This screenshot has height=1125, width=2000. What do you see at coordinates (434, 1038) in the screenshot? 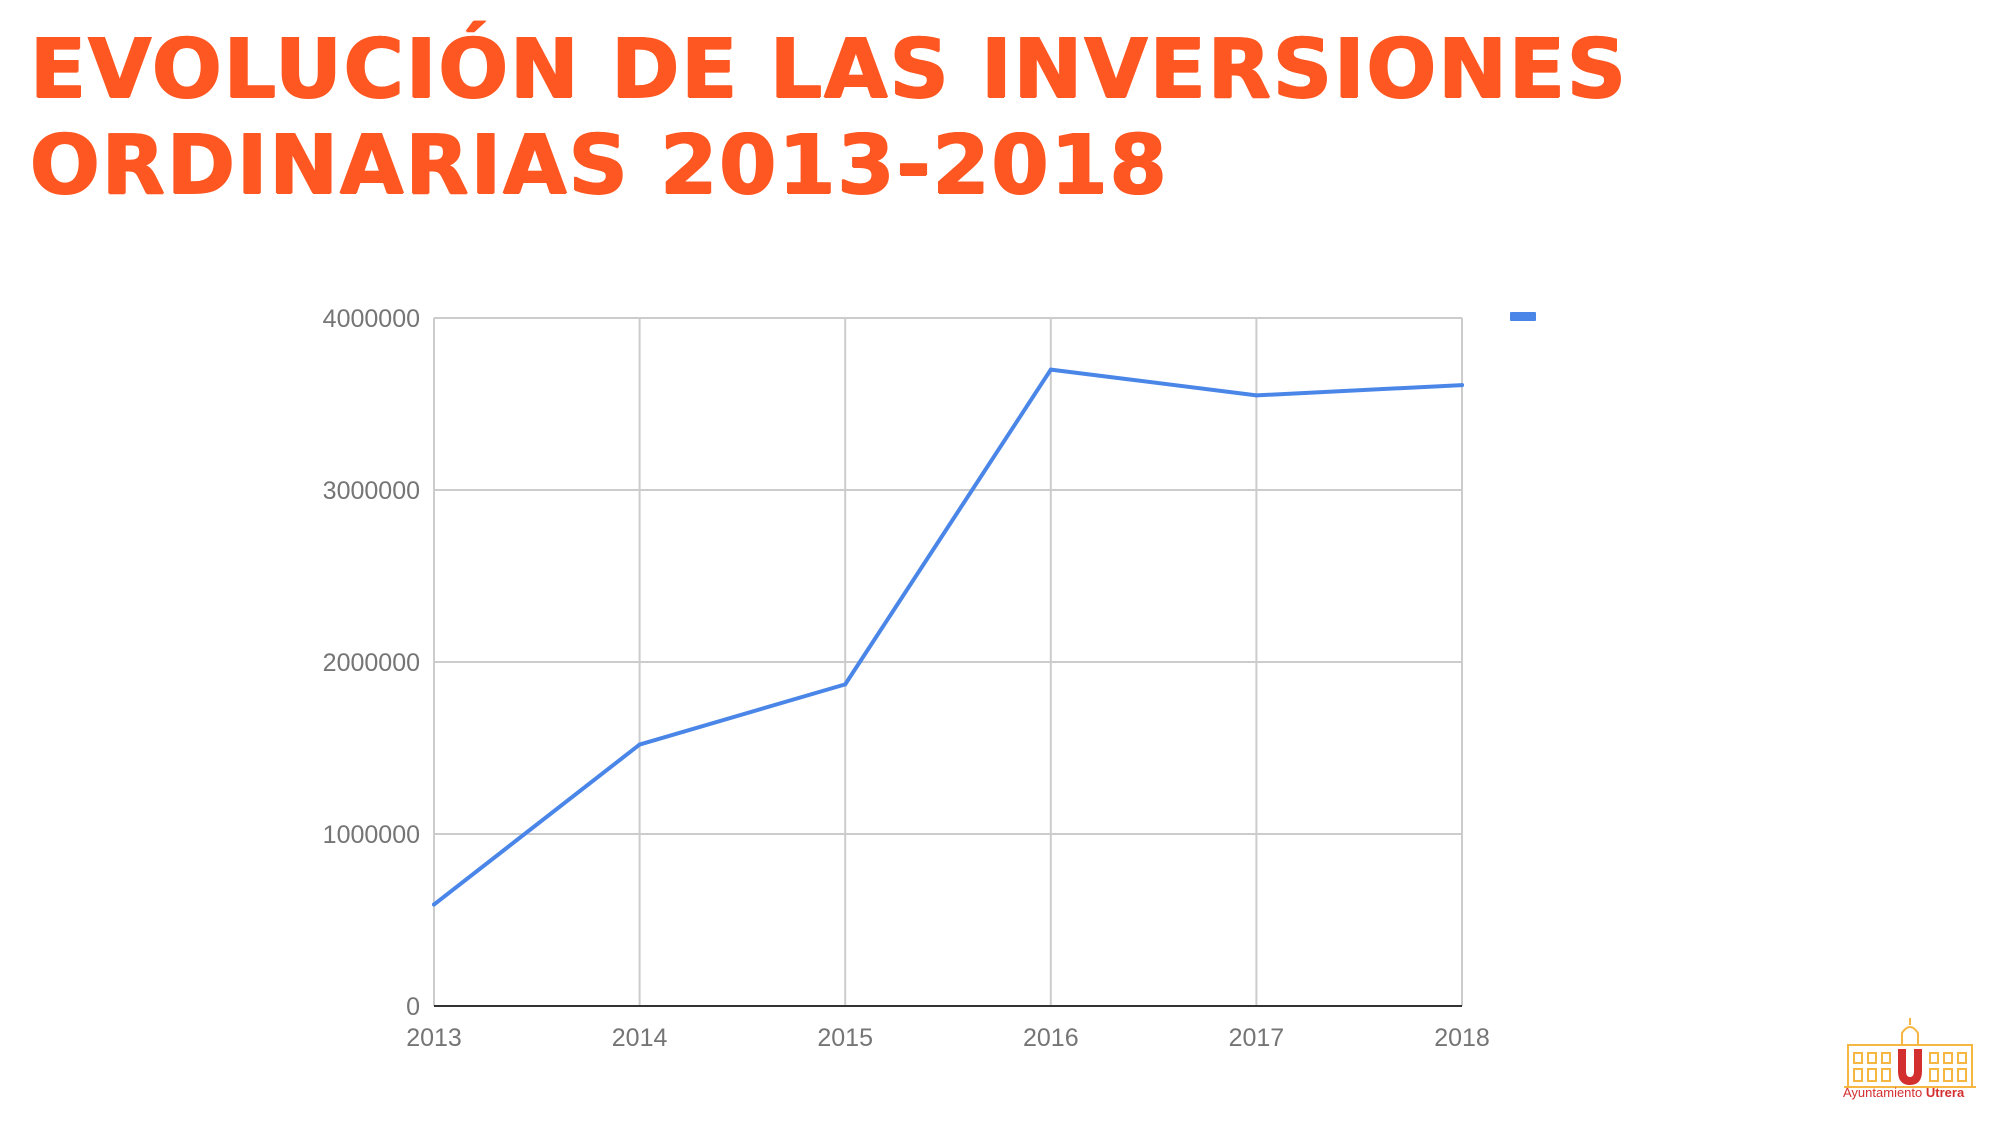
I see `x-tick-label: 2013` at bounding box center [434, 1038].